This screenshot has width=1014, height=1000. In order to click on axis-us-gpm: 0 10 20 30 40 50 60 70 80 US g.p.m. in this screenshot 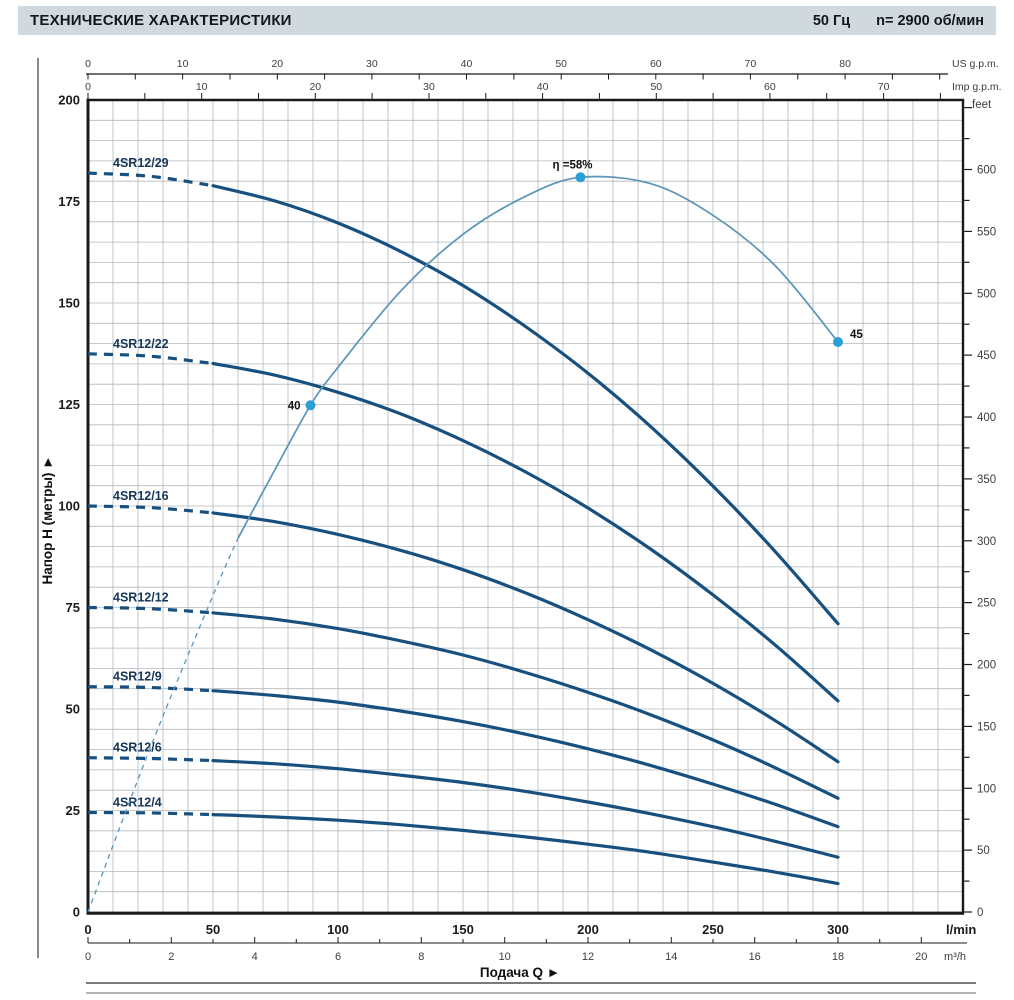, I will do `click(542, 69)`.